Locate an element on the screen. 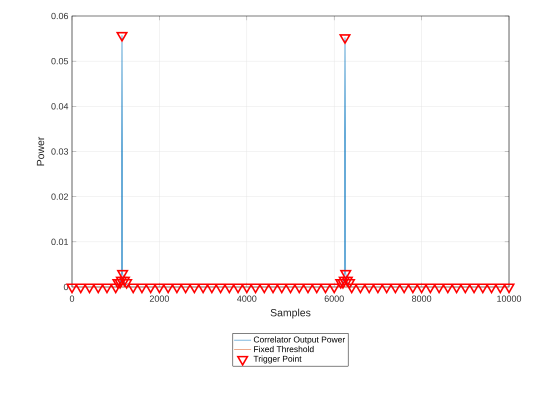 Image resolution: width=560 pixels, height=420 pixels. y-tick-label: 0.02 is located at coordinates (59, 196).